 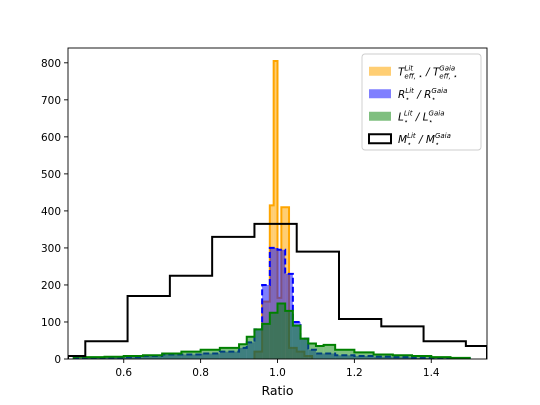 I want to click on legend-label-radius: RLit ⋆ / RGaia ⋆, so click(x=422, y=95).